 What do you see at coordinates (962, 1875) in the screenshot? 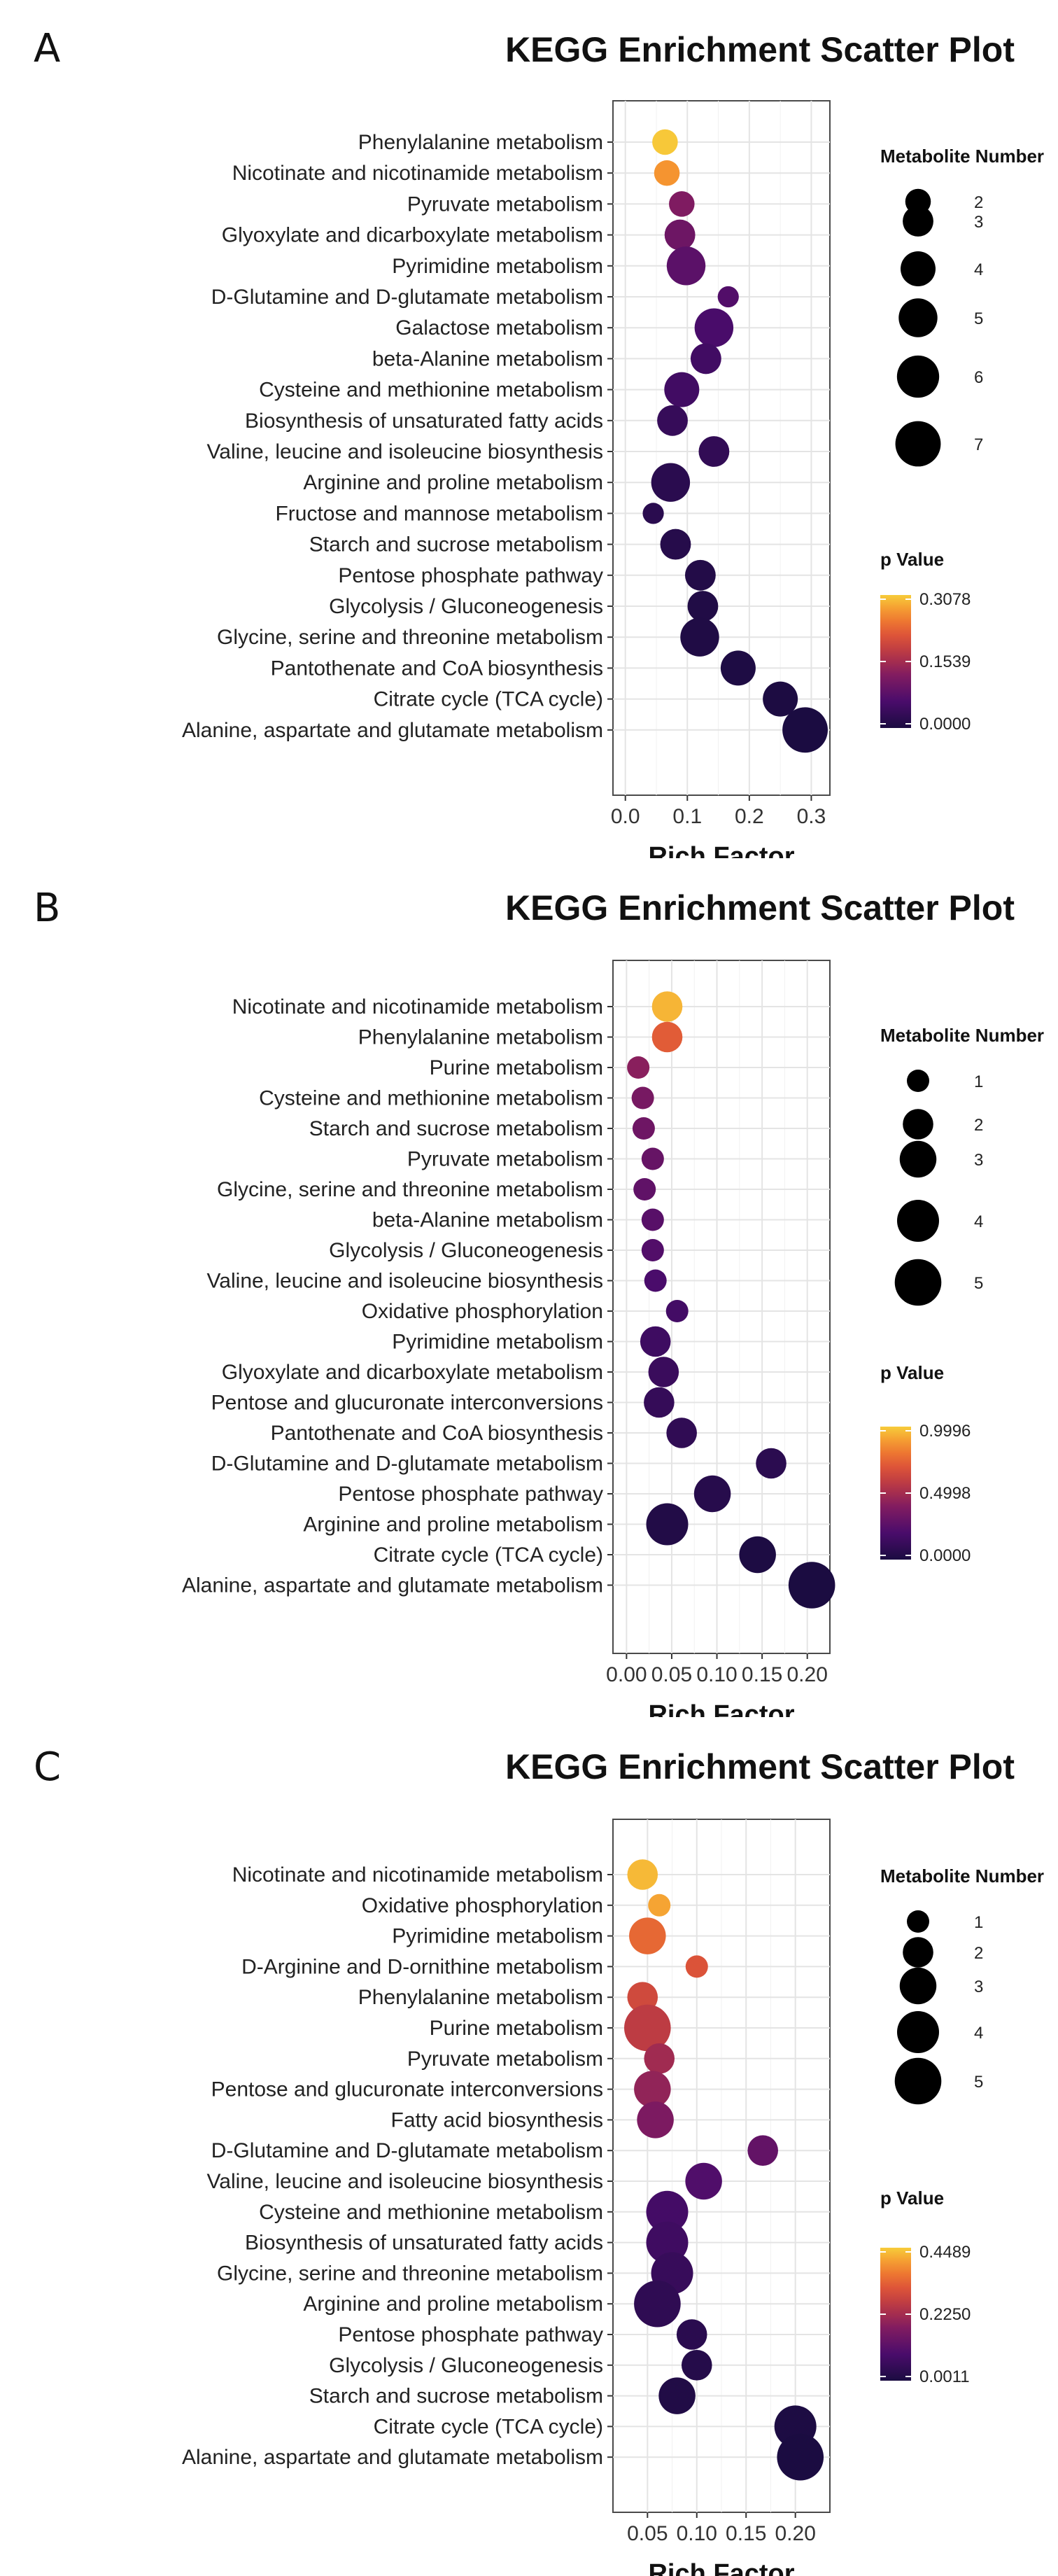
I see `size-legend-title-c: Metabolite Number` at bounding box center [962, 1875].